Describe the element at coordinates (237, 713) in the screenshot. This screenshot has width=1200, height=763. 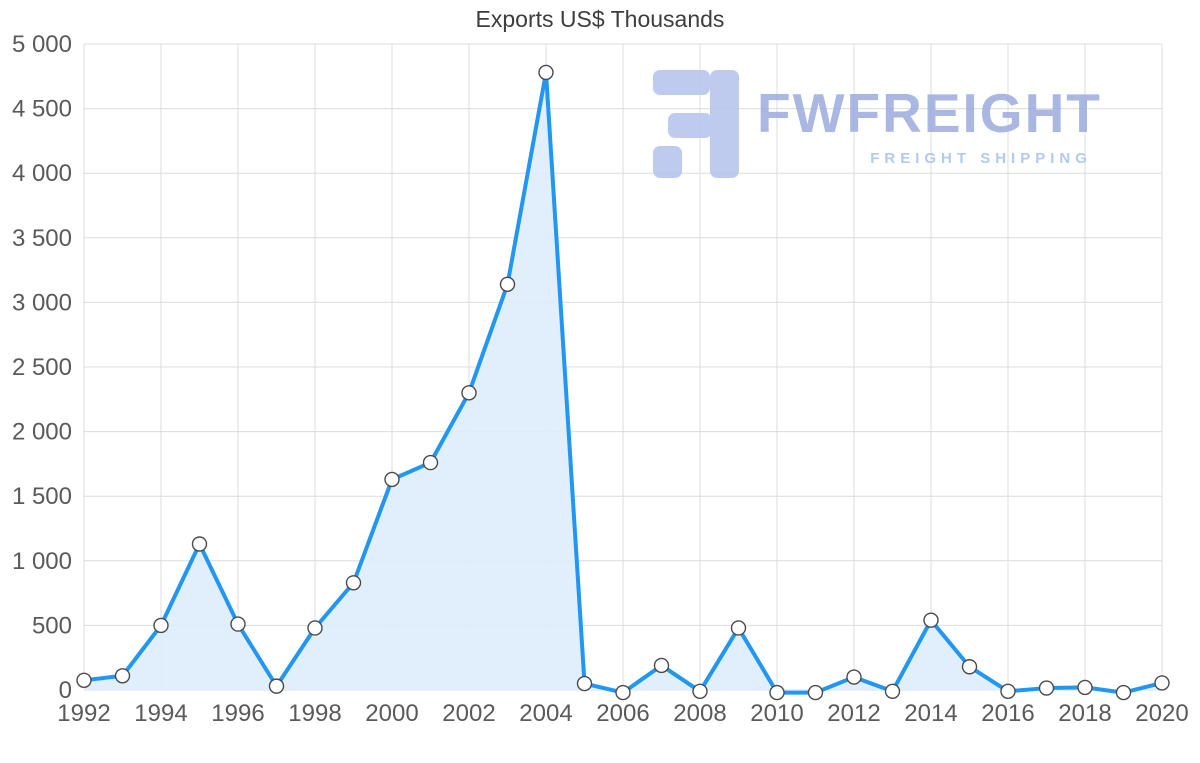
I see `x-axis-tick-label: 1996` at that location.